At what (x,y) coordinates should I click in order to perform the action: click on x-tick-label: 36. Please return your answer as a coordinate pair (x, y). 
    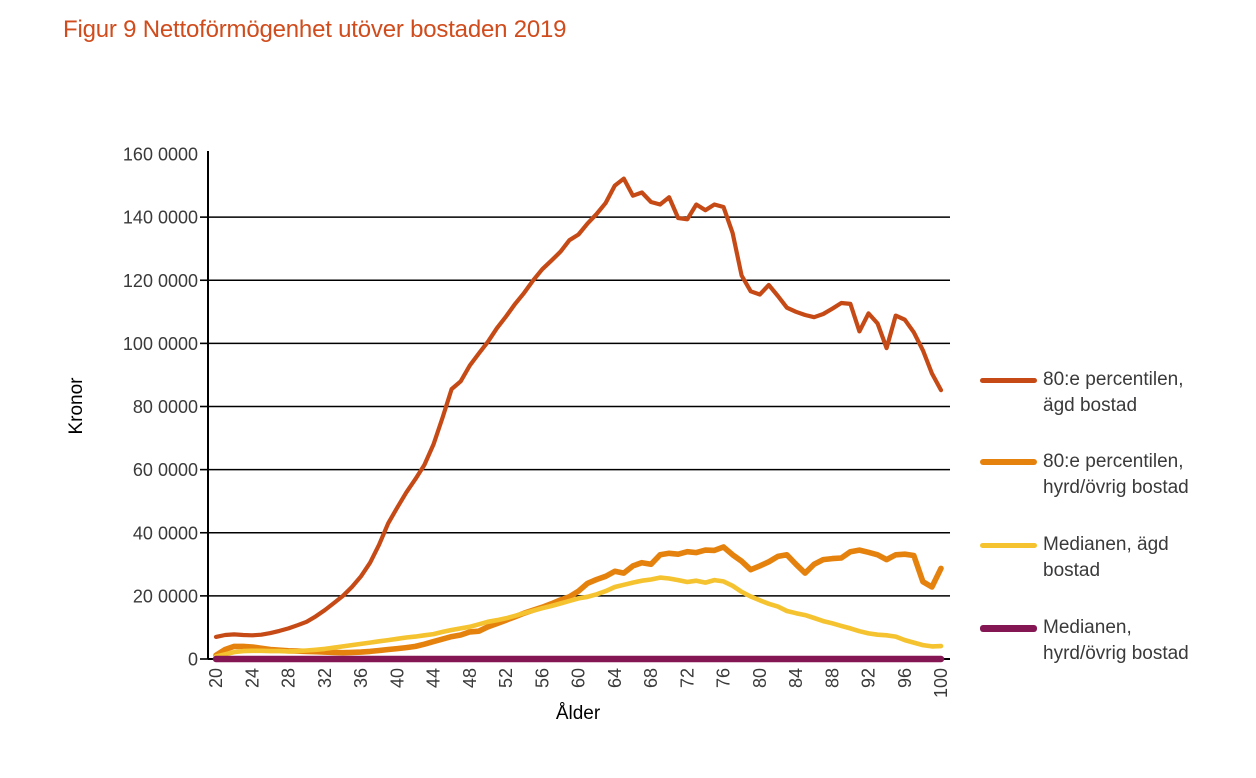
    Looking at the image, I should click on (361, 678).